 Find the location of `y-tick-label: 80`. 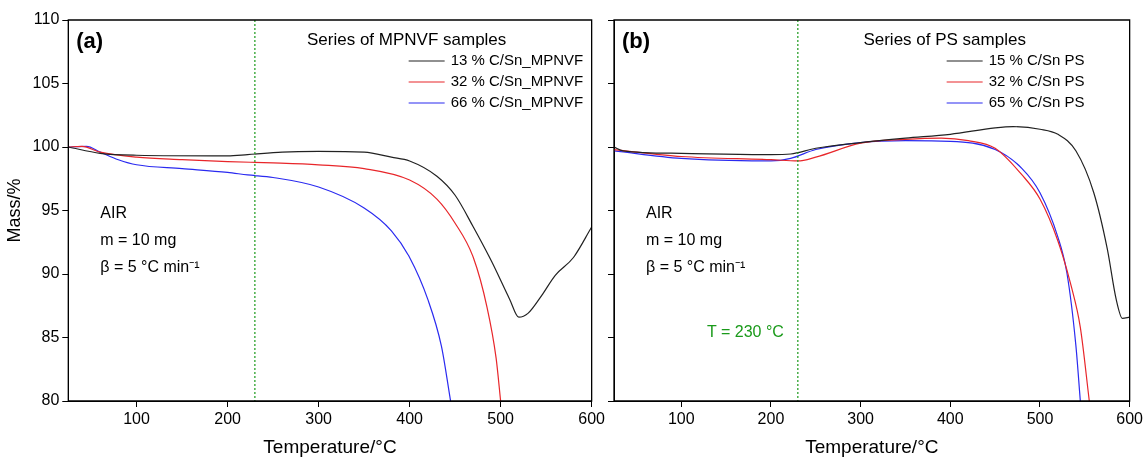

y-tick-label: 80 is located at coordinates (50, 400).